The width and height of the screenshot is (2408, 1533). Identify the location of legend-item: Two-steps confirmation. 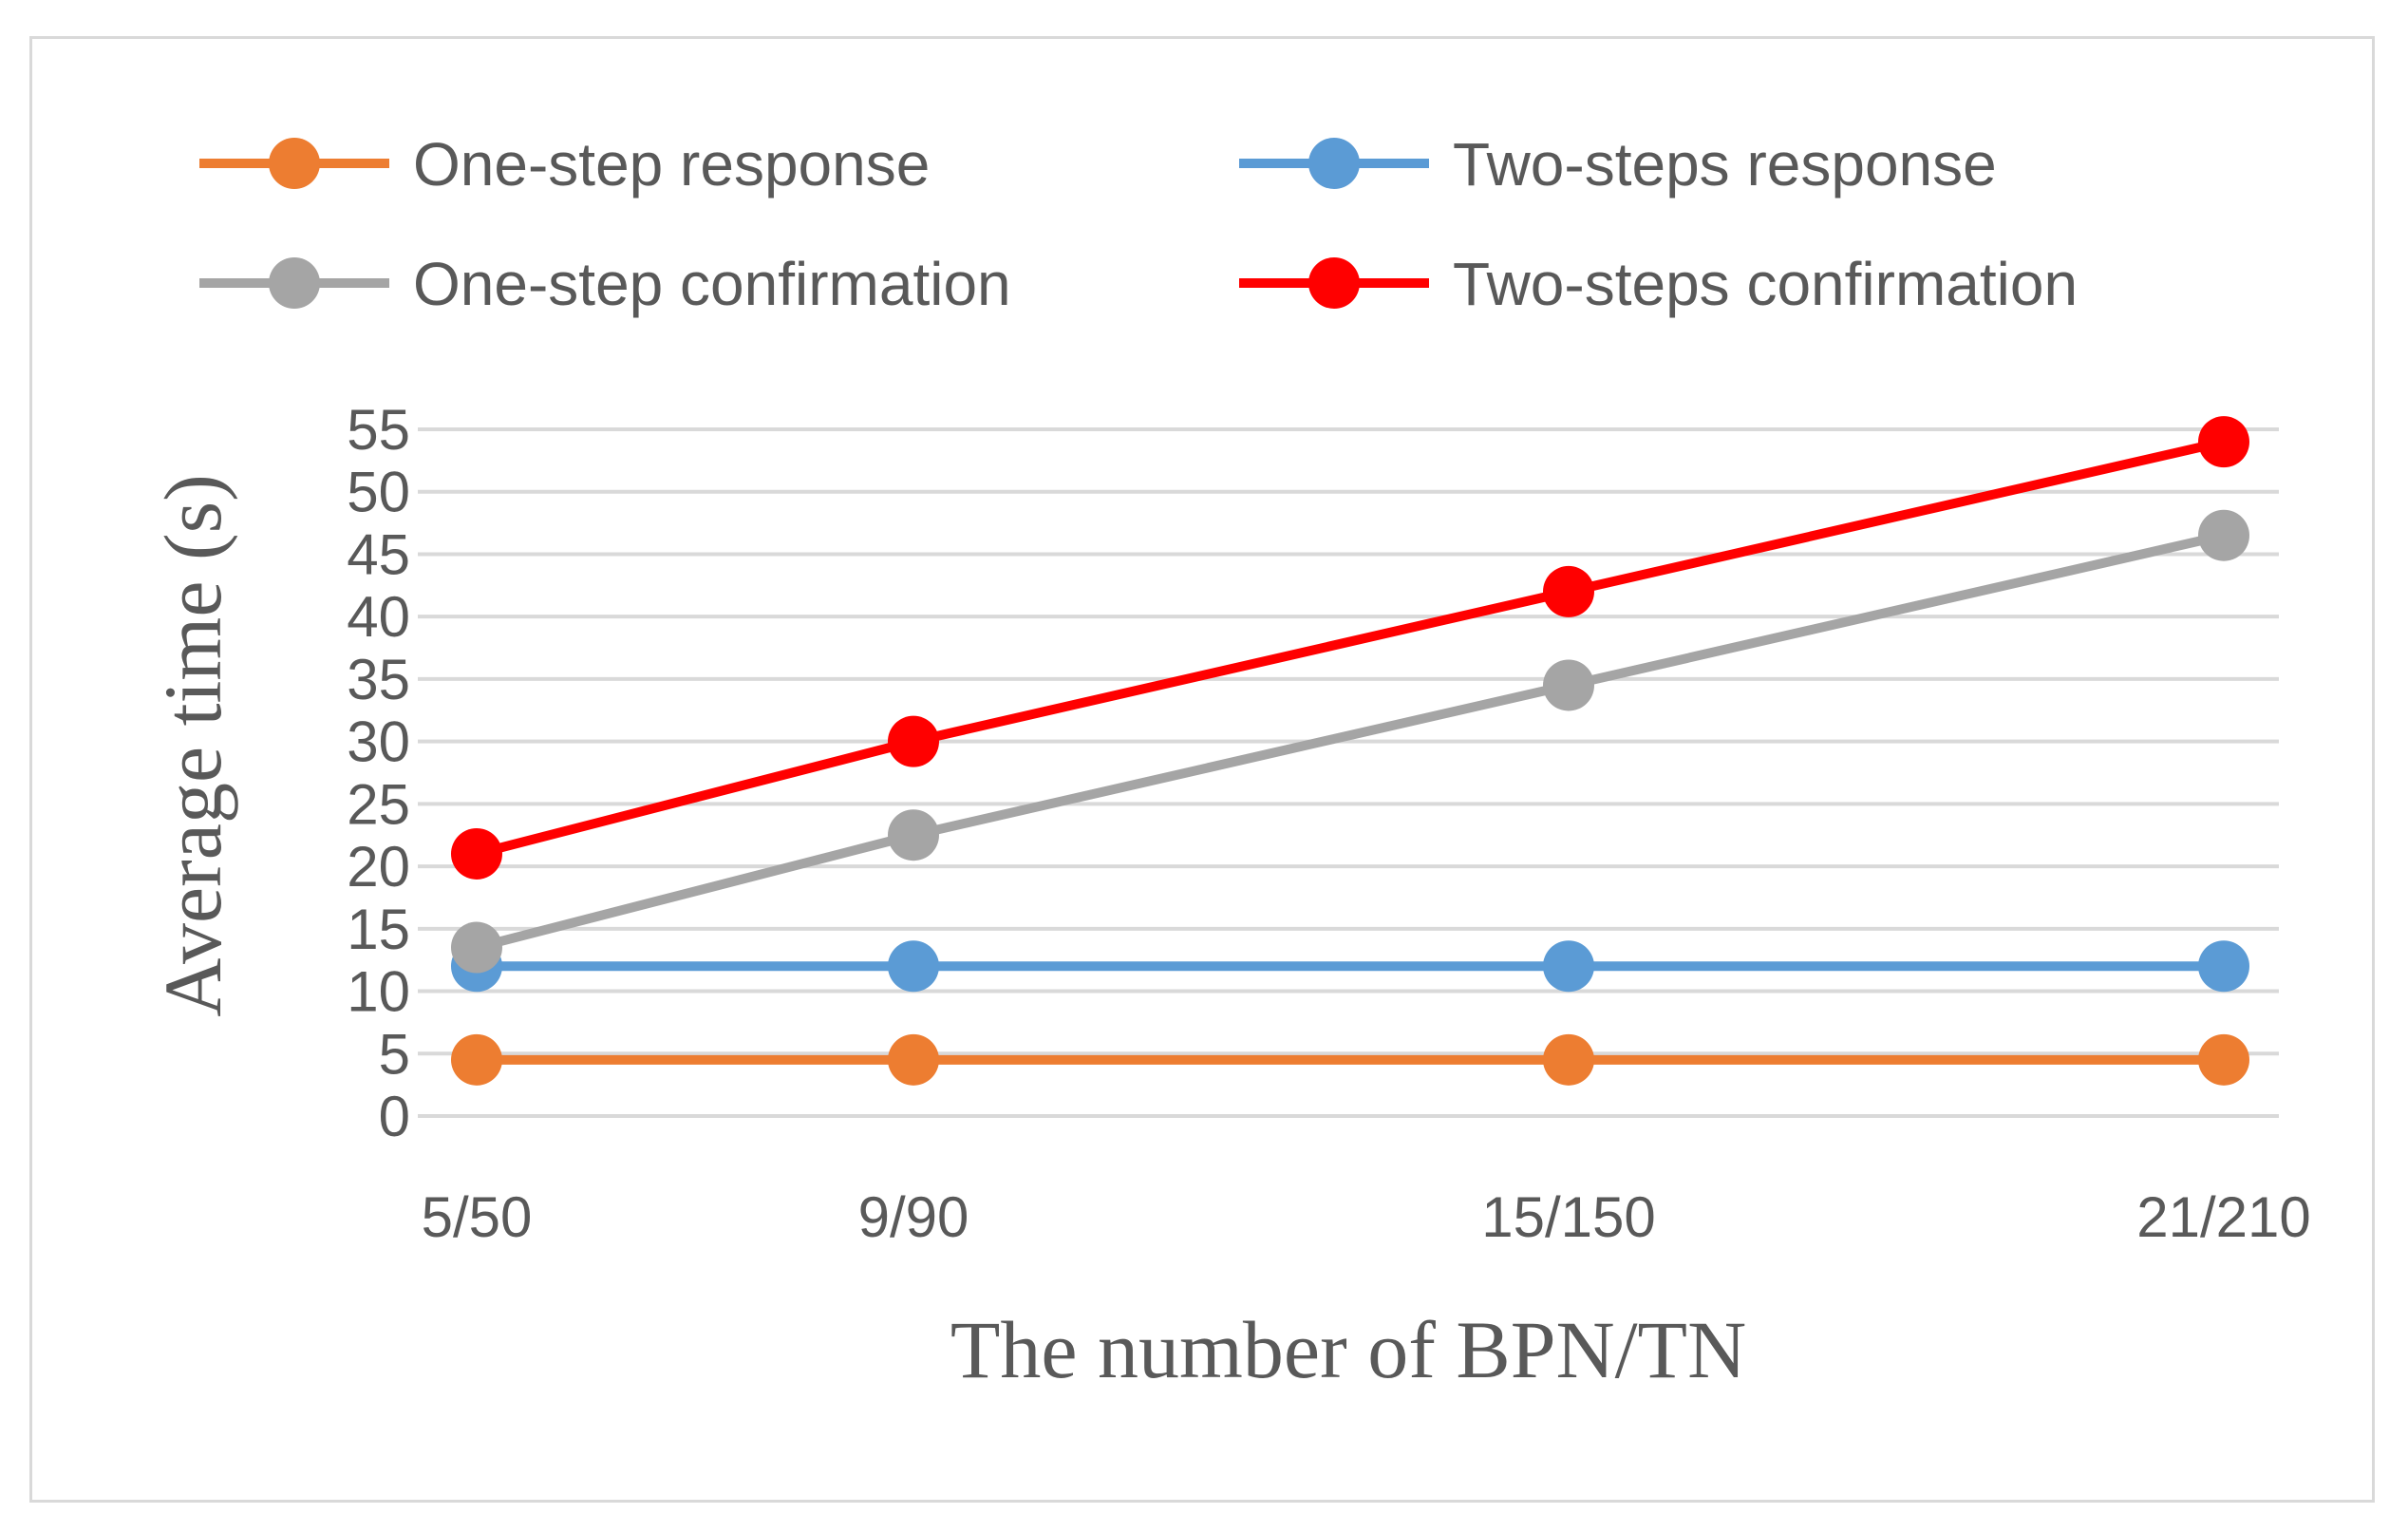
(1658, 284).